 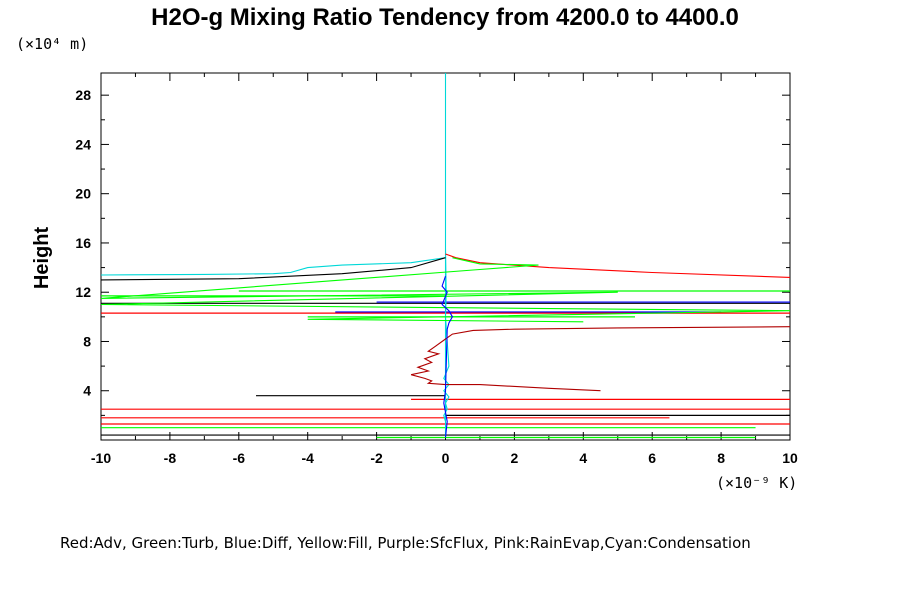 What do you see at coordinates (790, 458) in the screenshot?
I see `x-tick-label: 10` at bounding box center [790, 458].